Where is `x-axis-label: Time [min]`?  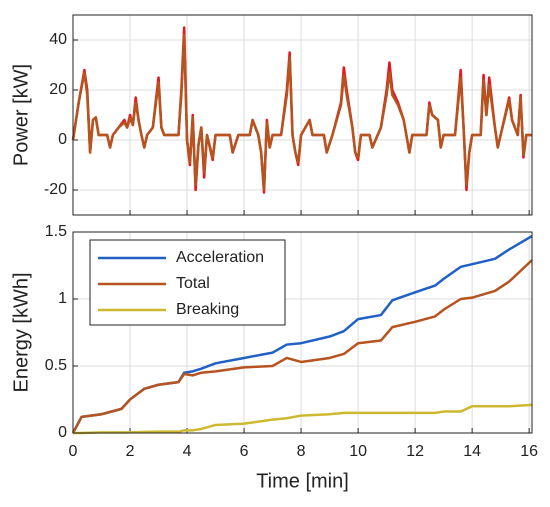
x-axis-label: Time [min] is located at coordinates (302, 481).